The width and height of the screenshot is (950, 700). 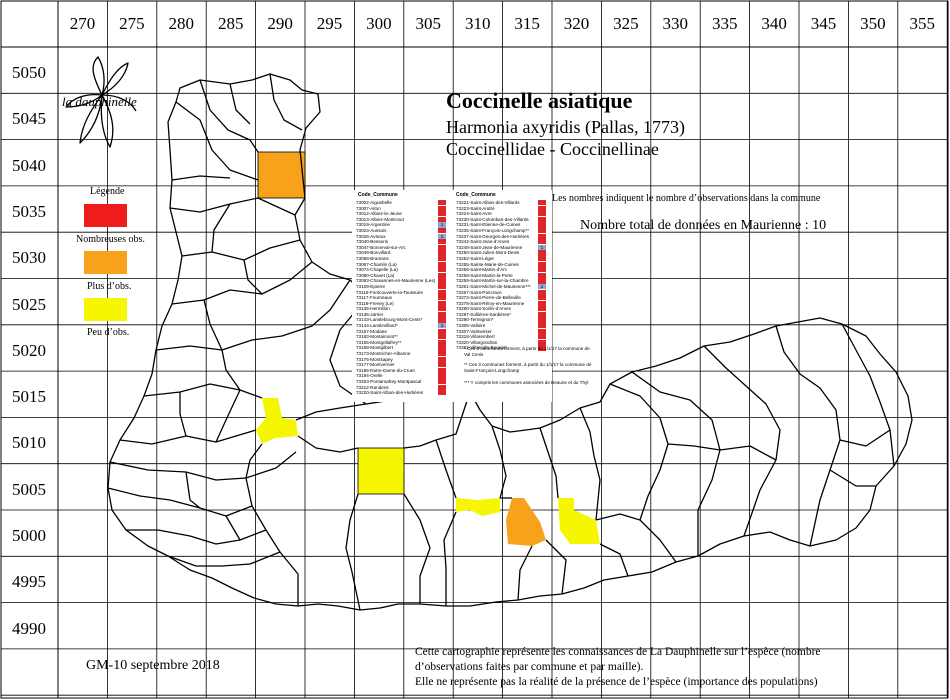 What do you see at coordinates (404, 270) in the screenshot?
I see `table-row: 73074-Chapelle (La)` at bounding box center [404, 270].